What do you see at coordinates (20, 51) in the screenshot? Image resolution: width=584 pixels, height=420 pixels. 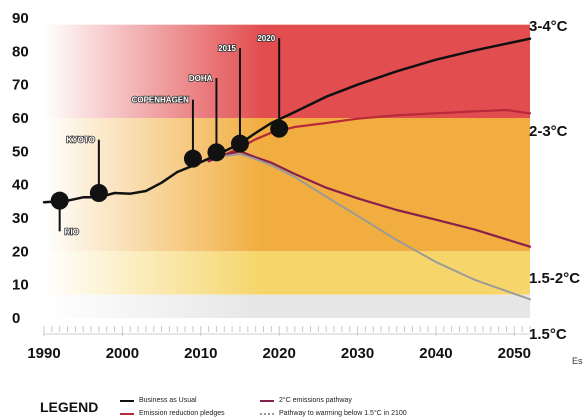 I see `y-tick-label: 80` at bounding box center [20, 51].